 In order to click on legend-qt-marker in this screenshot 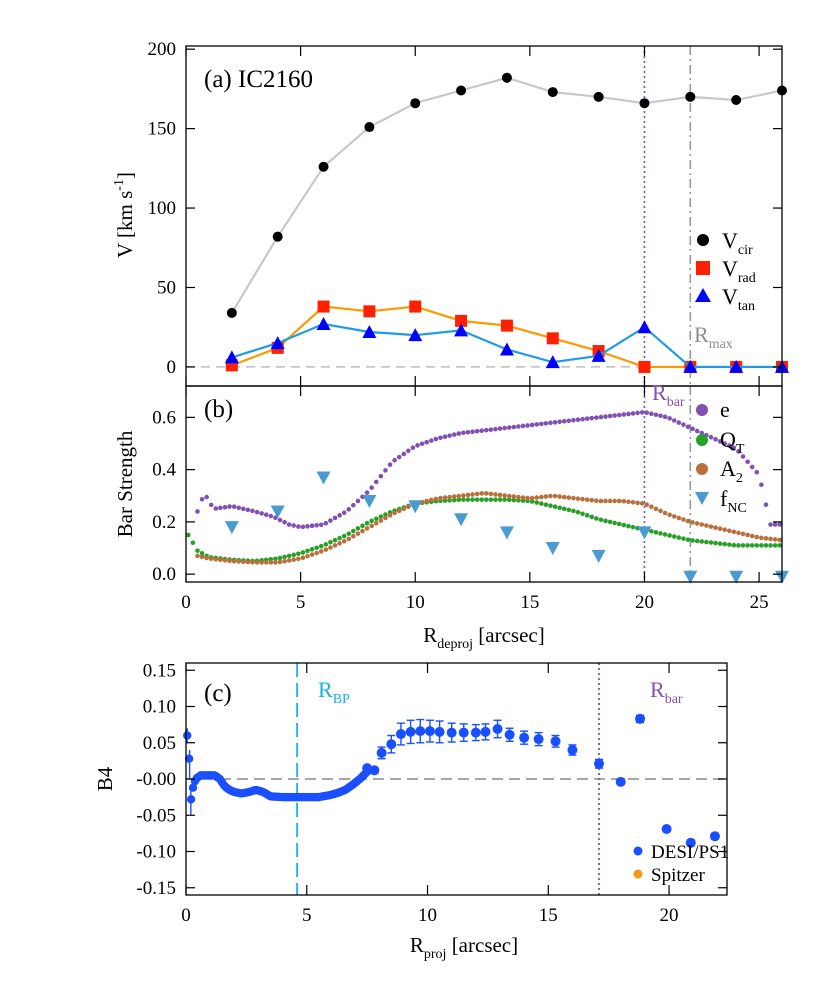, I will do `click(702, 440)`.